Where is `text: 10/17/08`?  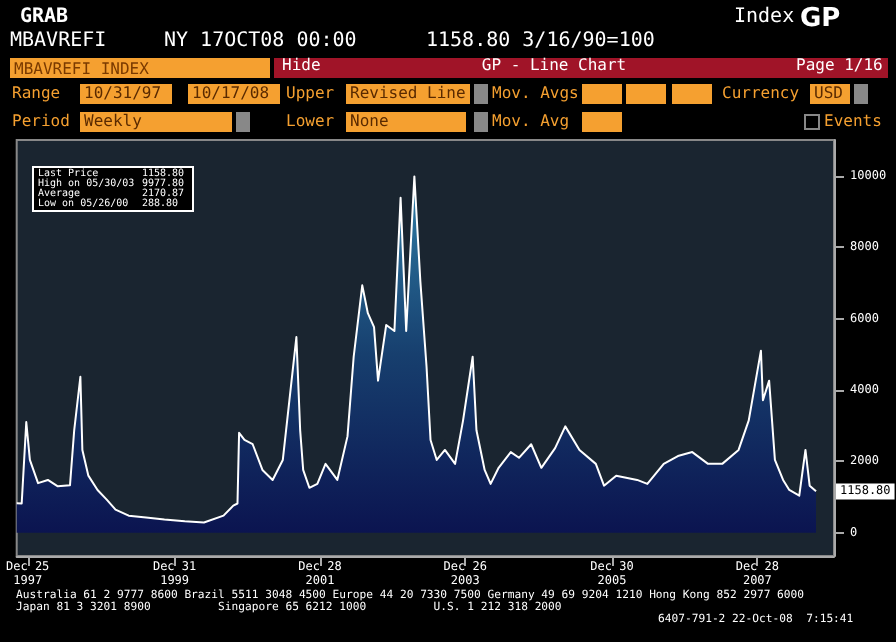 text: 10/17/08 is located at coordinates (234, 94).